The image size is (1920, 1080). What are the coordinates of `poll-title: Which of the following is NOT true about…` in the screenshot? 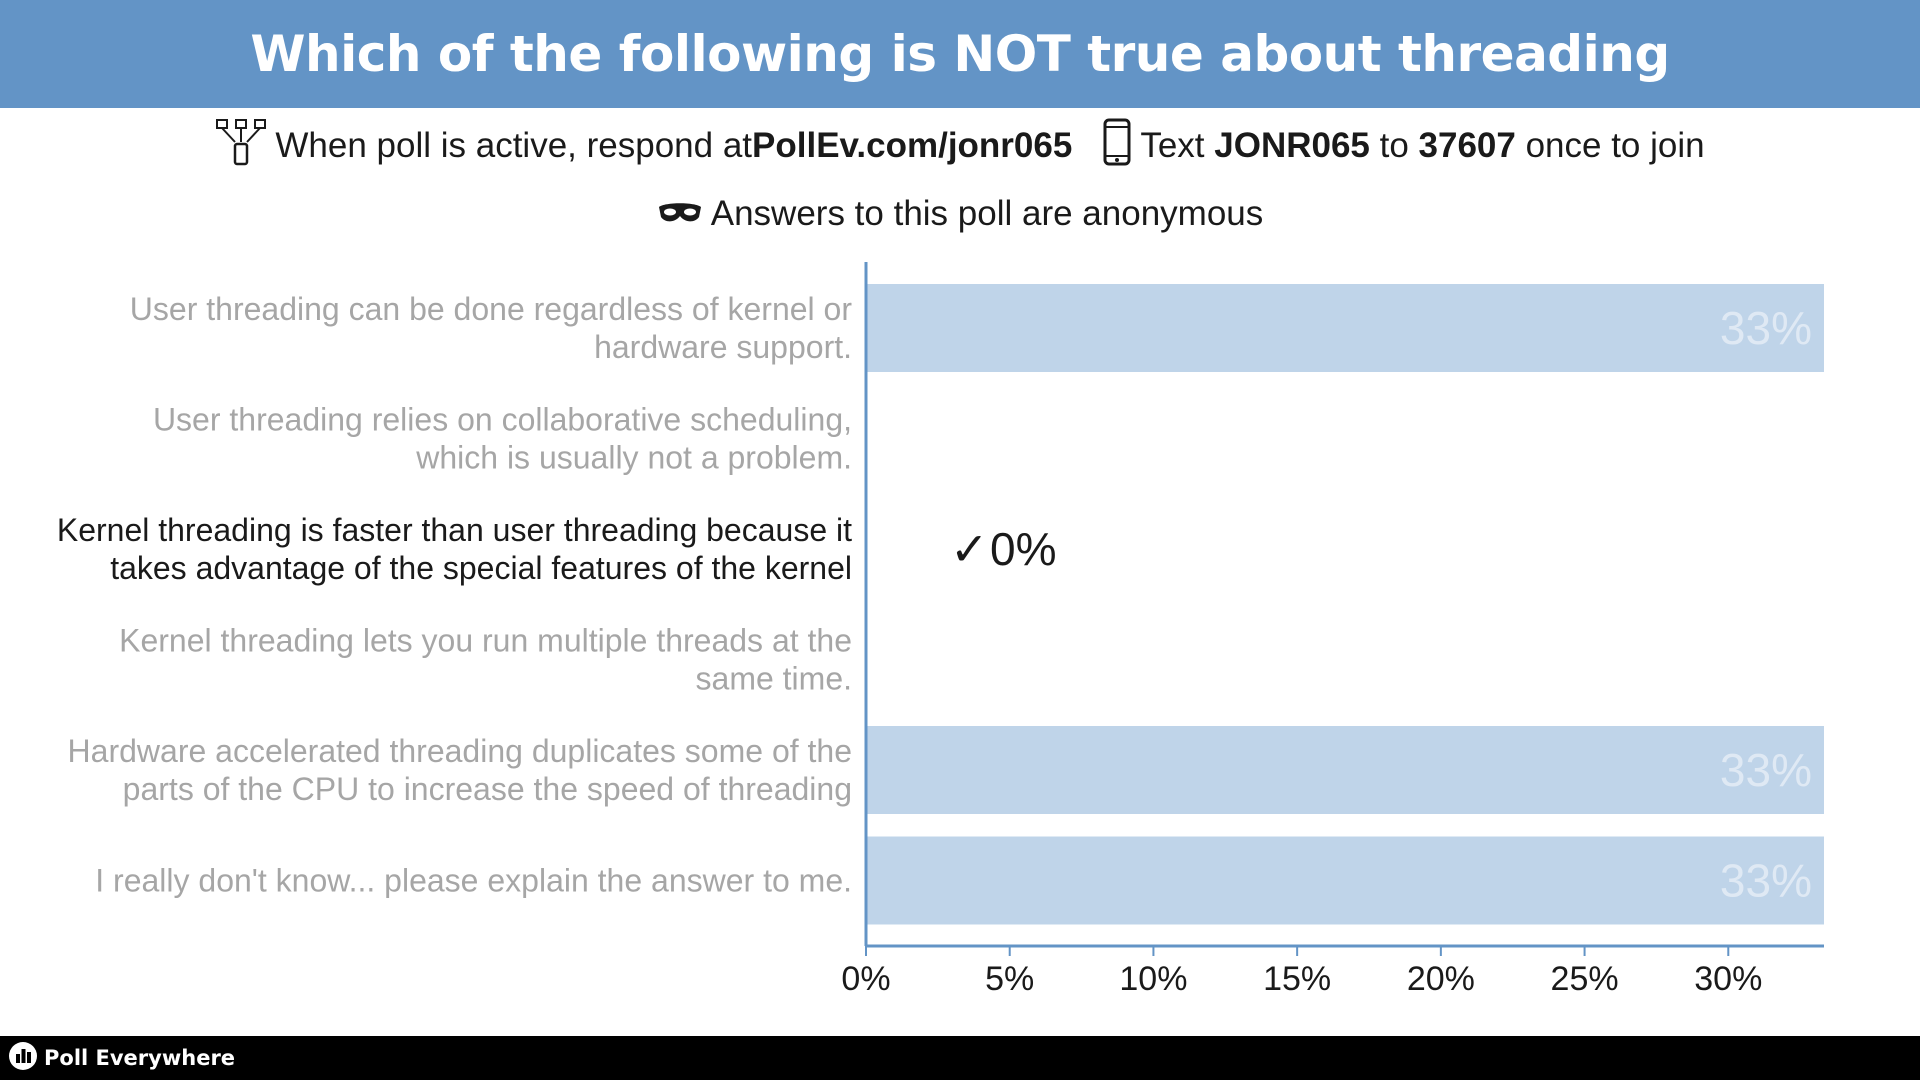 It's located at (960, 54).